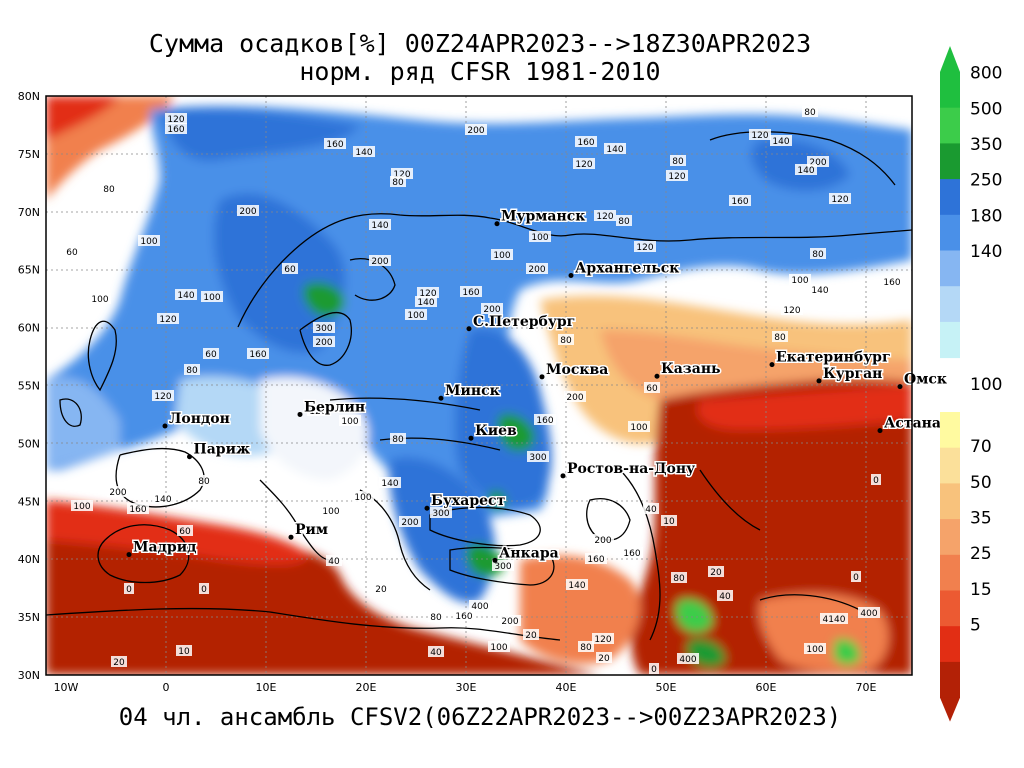 Image resolution: width=1024 pixels, height=768 pixels. What do you see at coordinates (716, 572) in the screenshot?
I see `contour-label: 20` at bounding box center [716, 572].